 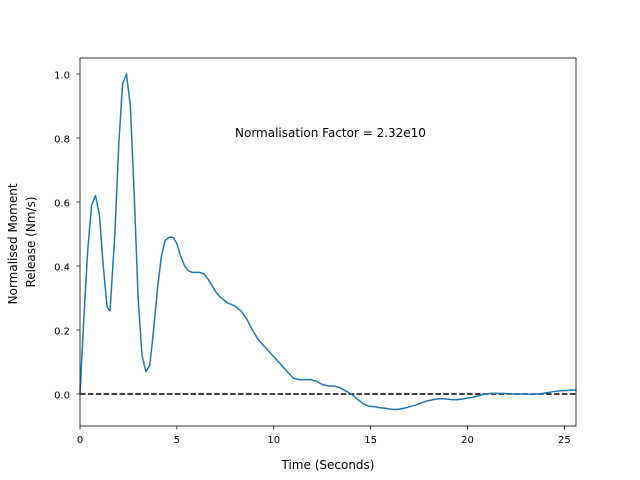 I want to click on x-axis-ticks: 0 5 10 15 20 25, so click(x=324, y=436).